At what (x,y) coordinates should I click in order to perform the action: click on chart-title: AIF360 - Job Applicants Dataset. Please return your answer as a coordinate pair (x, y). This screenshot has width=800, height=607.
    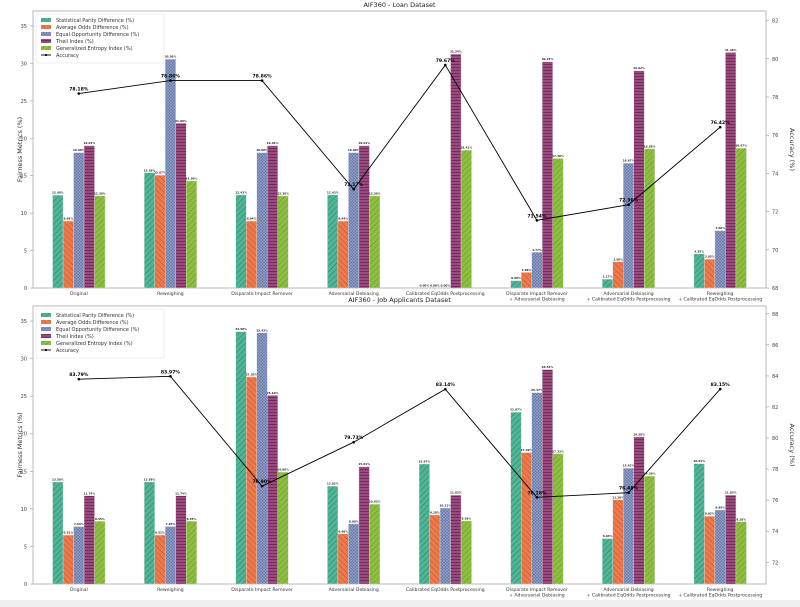
    Looking at the image, I should click on (399, 300).